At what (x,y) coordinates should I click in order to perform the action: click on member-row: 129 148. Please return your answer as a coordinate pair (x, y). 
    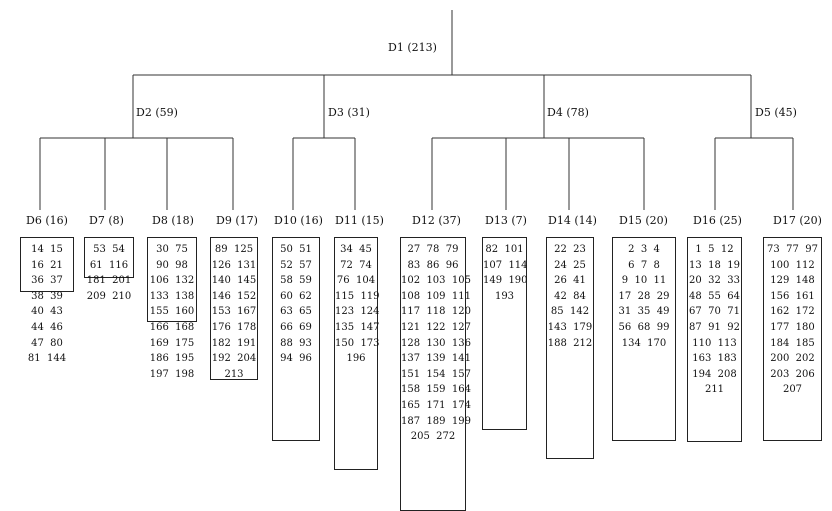
    Looking at the image, I should click on (792, 281).